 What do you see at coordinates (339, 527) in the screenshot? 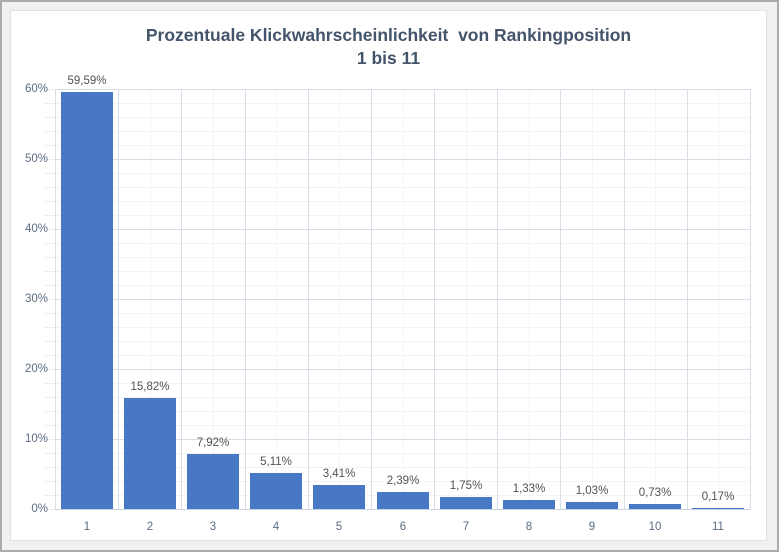
I see `x-axis-category-label: 5` at bounding box center [339, 527].